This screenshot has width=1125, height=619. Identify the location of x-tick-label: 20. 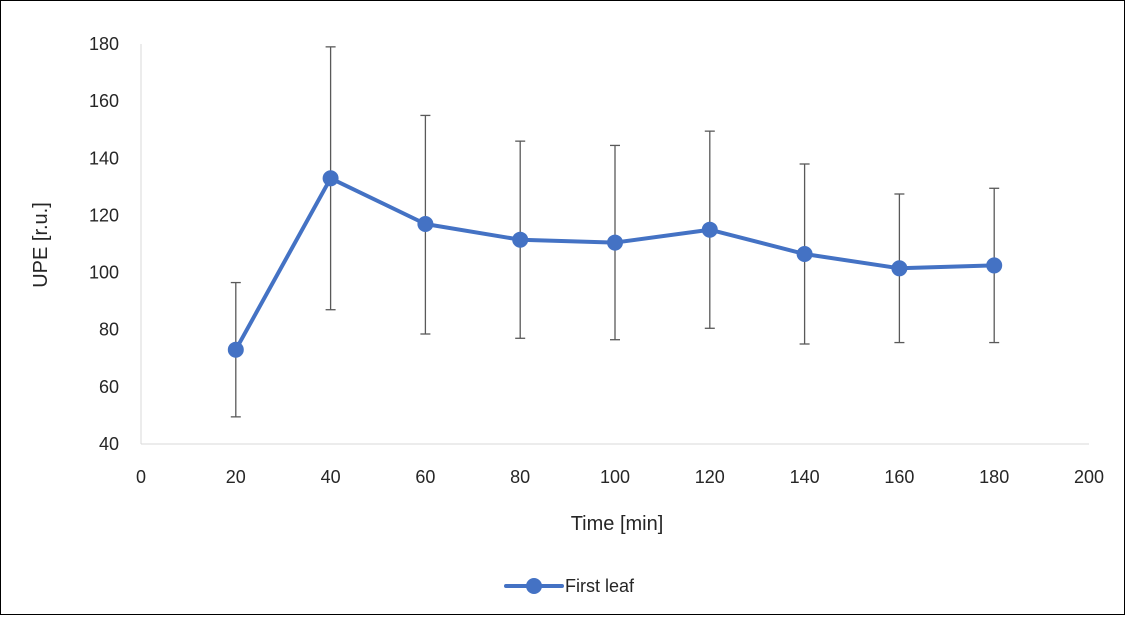
(236, 477).